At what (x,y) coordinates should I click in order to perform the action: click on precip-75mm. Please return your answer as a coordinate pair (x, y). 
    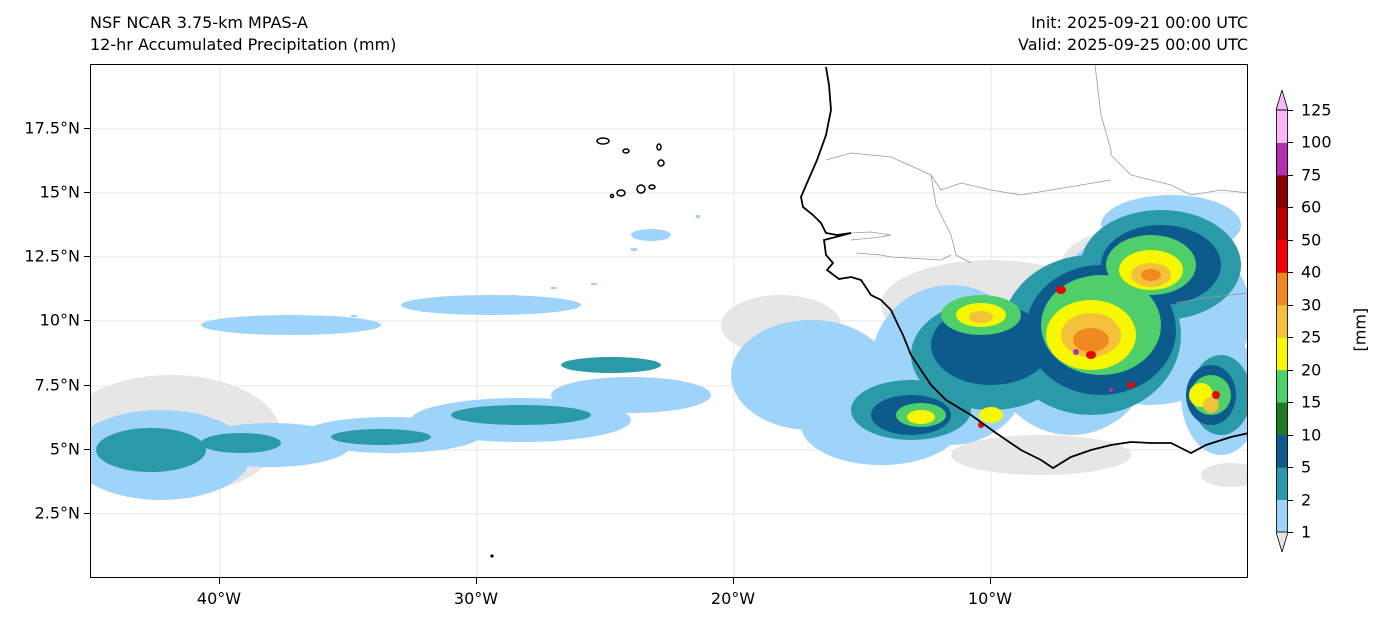
    Looking at the image, I should click on (1093, 370).